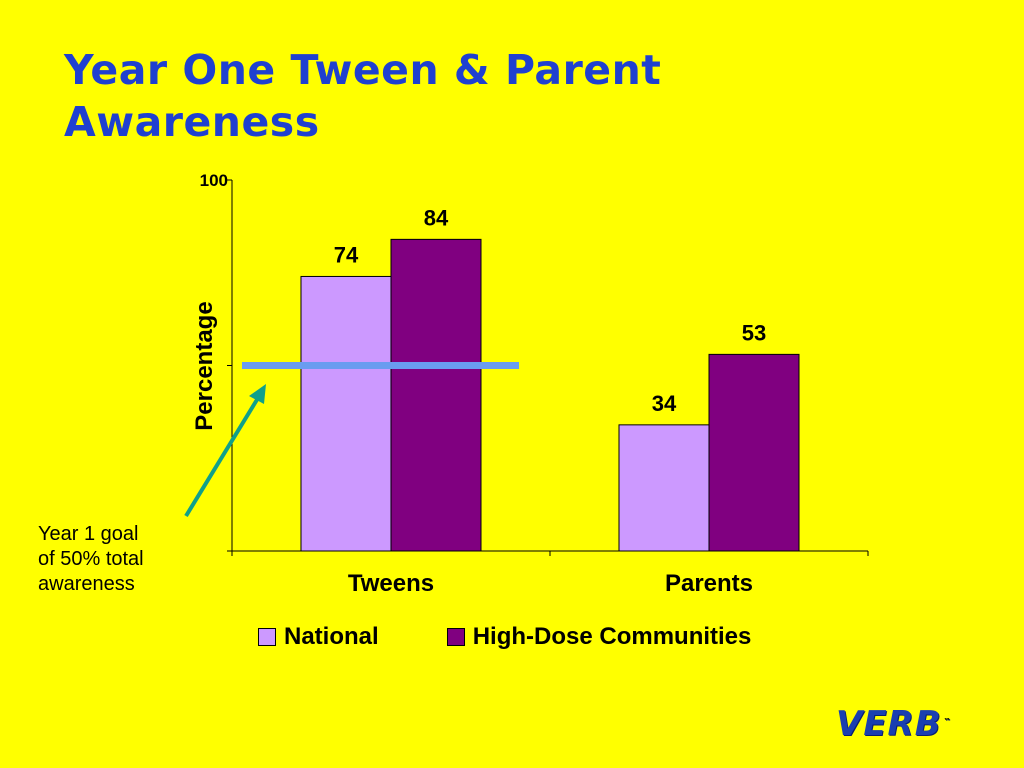  I want to click on data-label-parents-0: 34, so click(664, 403).